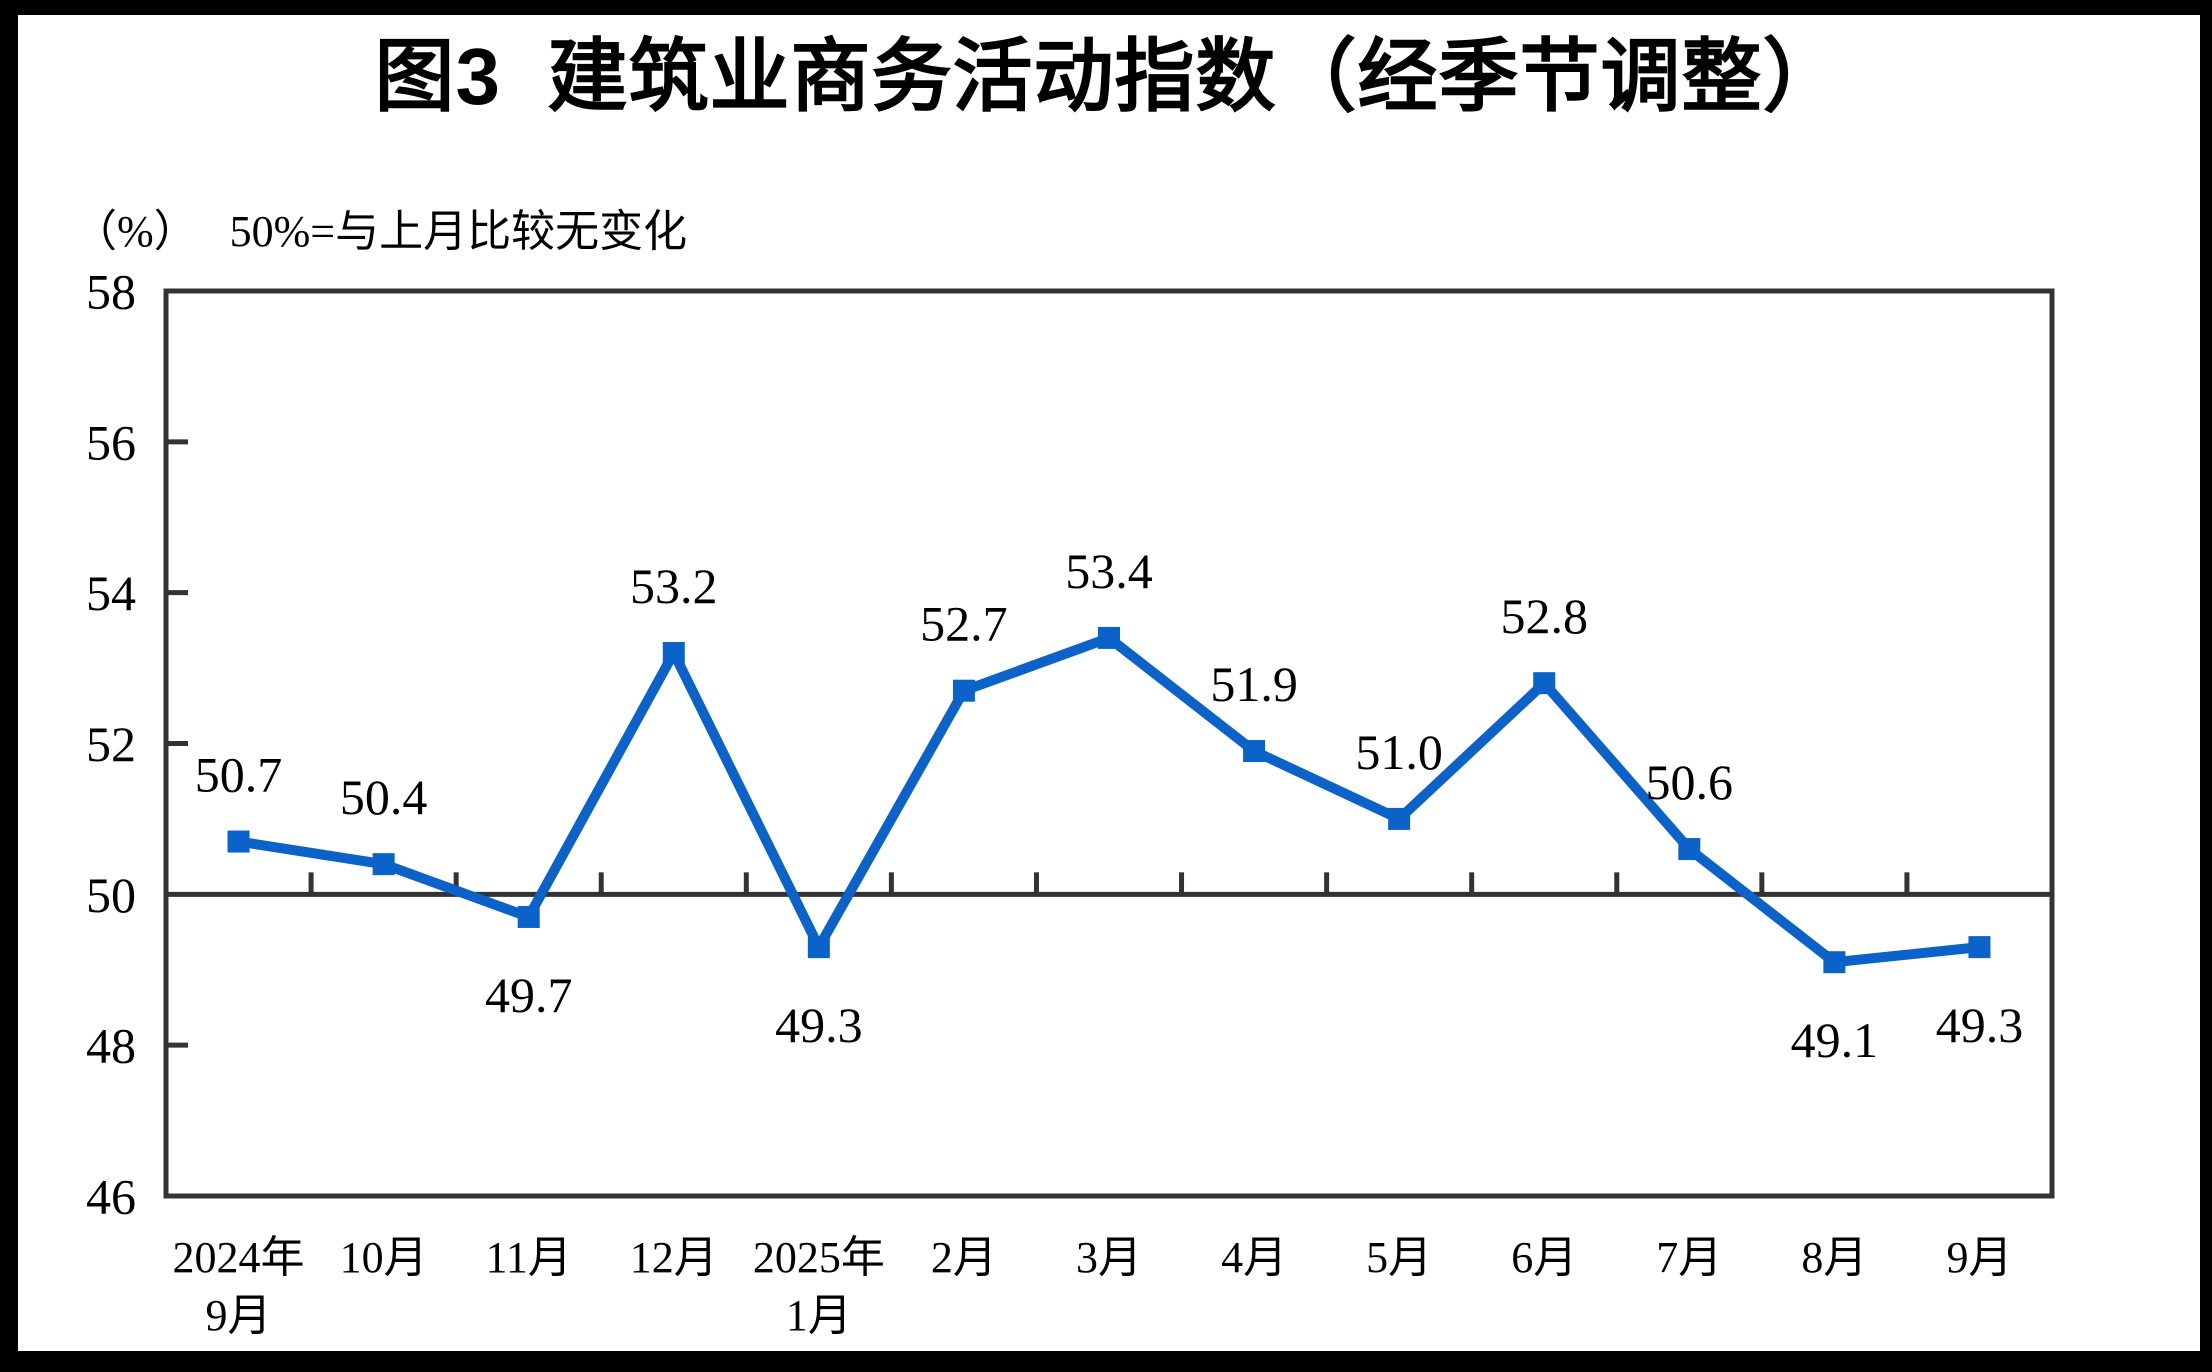  Describe the element at coordinates (239, 1315) in the screenshot. I see `x-tick-label-line2: 9月` at that location.